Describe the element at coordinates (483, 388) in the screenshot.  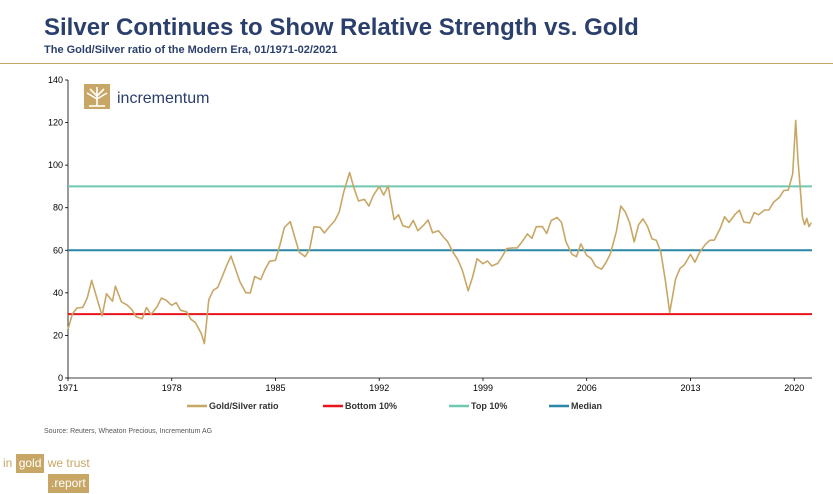
I see `x-tick-label: 1999` at that location.